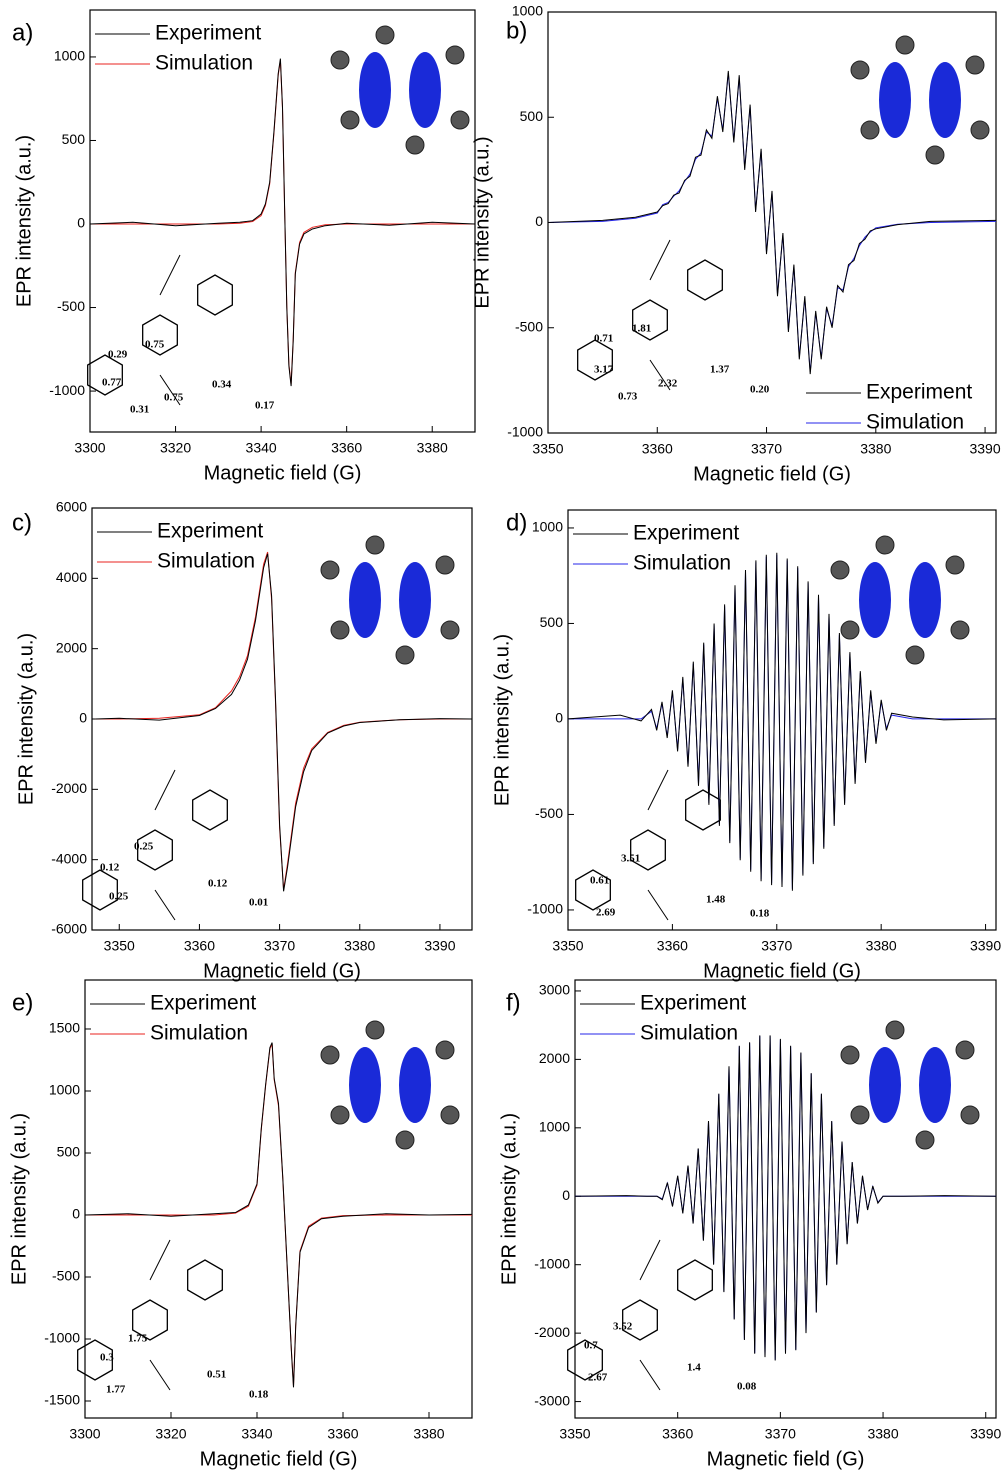  Describe the element at coordinates (554, 990) in the screenshot. I see `y-tick-label: 3000` at that location.